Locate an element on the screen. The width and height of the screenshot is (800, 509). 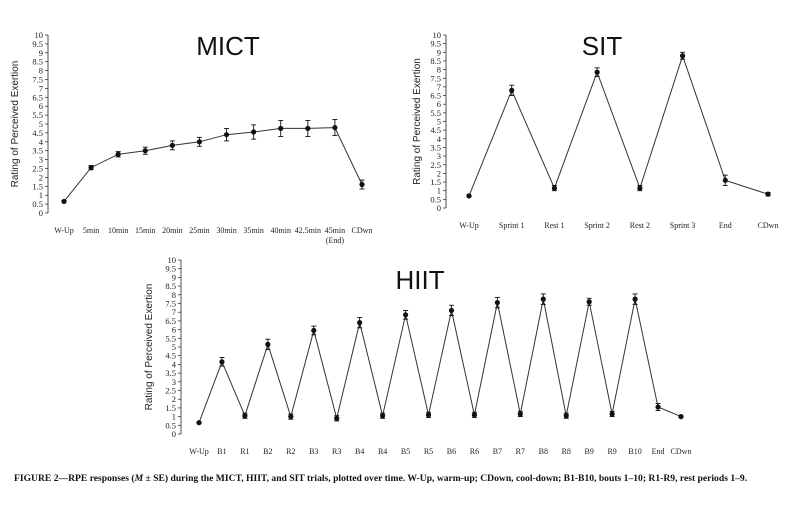
hiit-y-tick-label: 4.5 is located at coordinates (170, 356).